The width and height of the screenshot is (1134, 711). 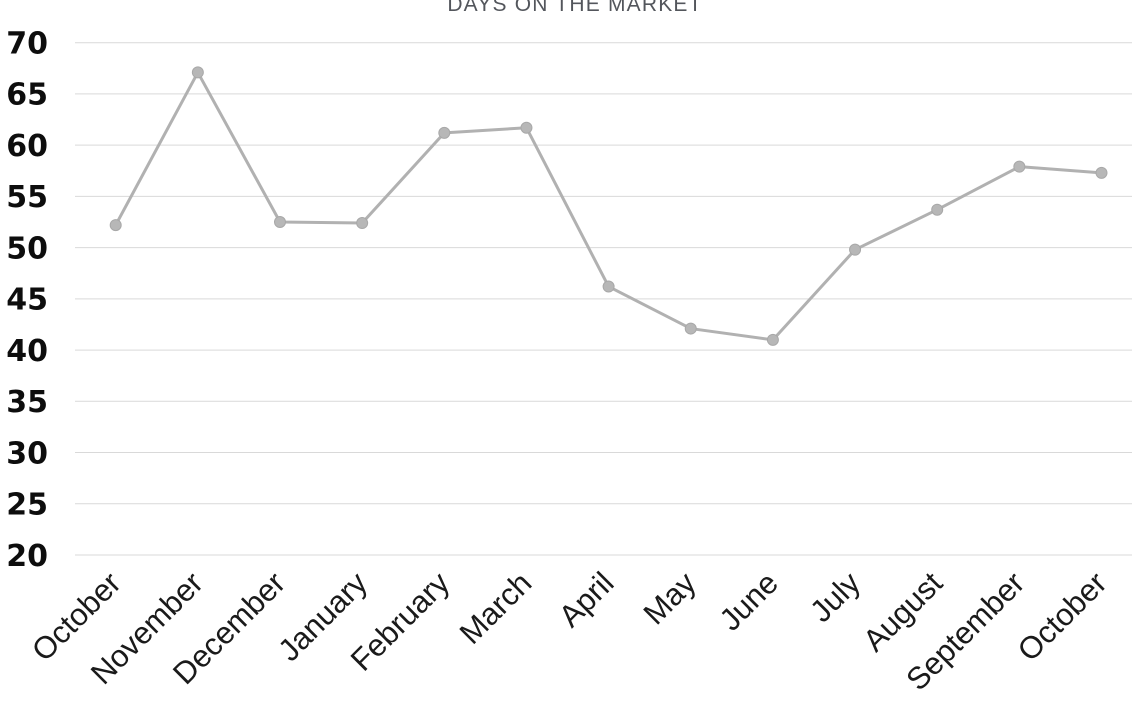 I want to click on chart-title: DAYS ON THE MARKET, so click(x=574, y=8).